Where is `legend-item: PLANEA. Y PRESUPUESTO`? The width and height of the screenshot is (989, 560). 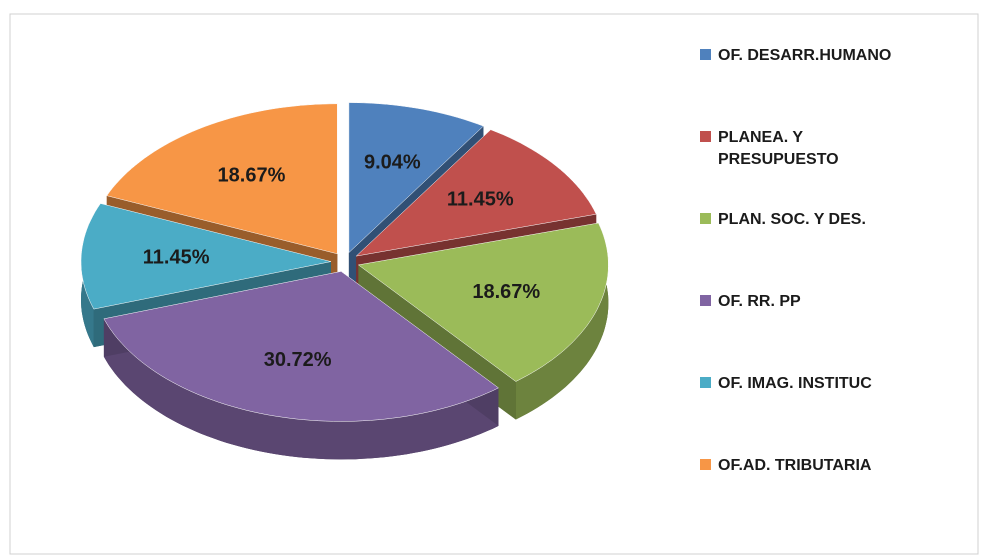 legend-item: PLANEA. Y PRESUPUESTO is located at coordinates (811, 149).